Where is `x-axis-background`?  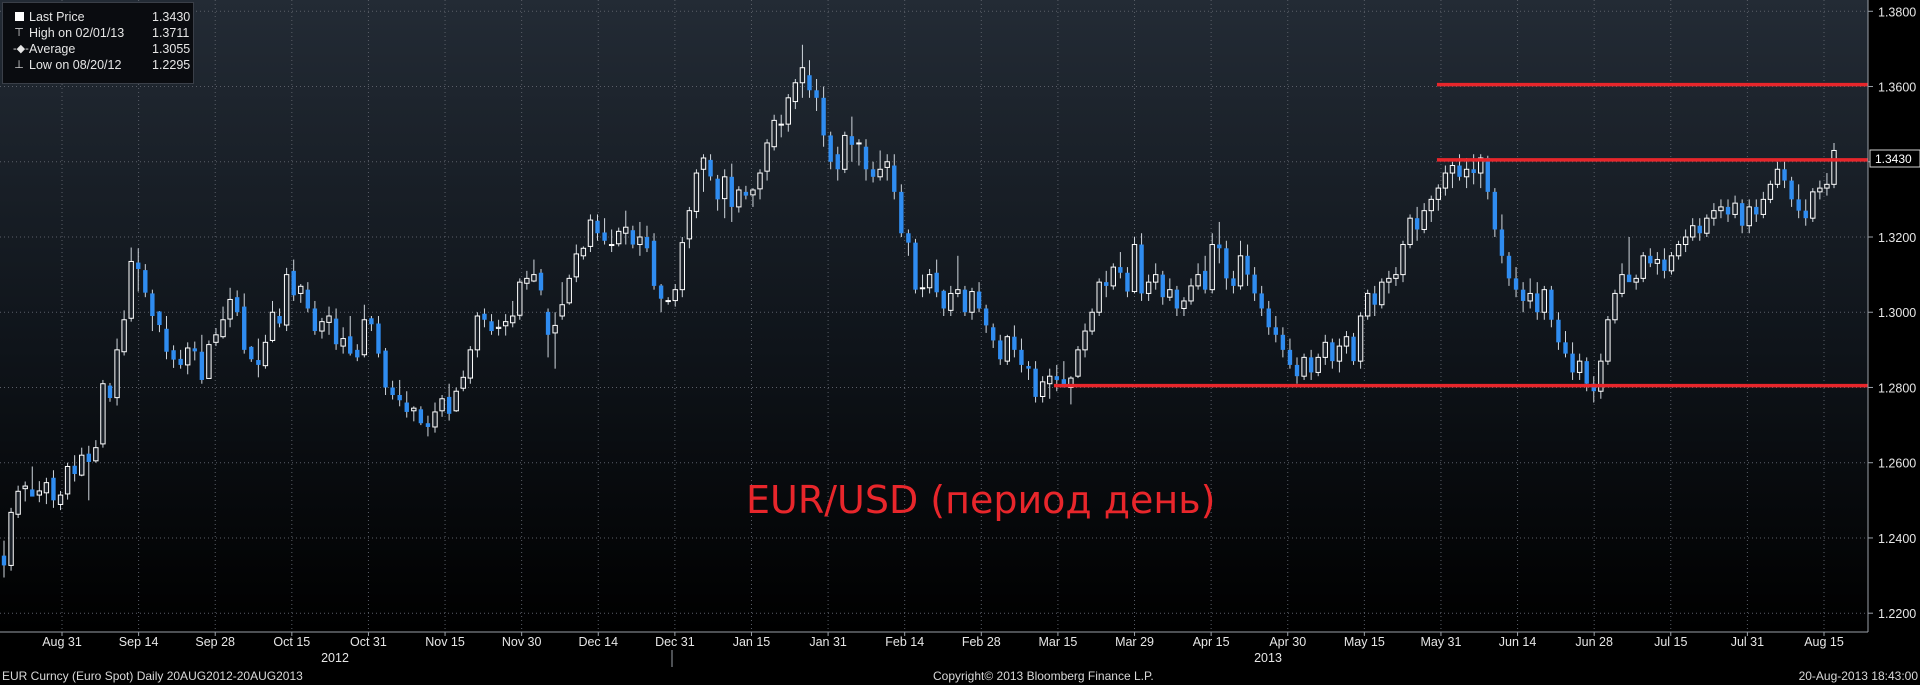
x-axis-background is located at coordinates (960, 649).